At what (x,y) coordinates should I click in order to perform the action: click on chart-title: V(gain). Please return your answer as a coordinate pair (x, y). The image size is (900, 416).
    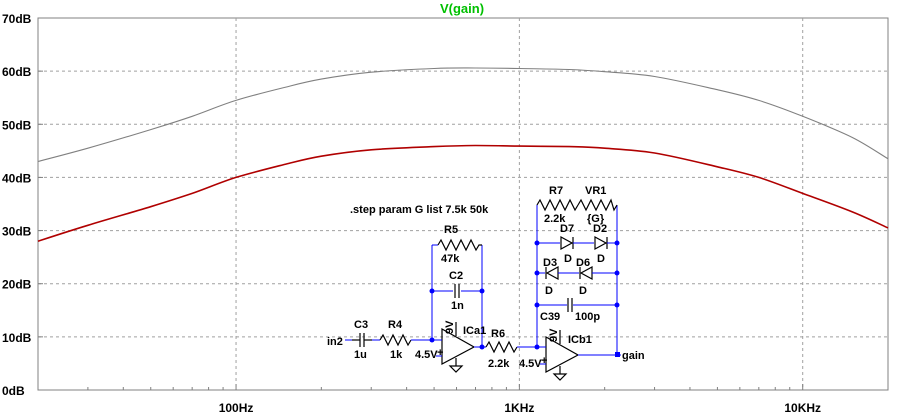
    Looking at the image, I should click on (462, 8).